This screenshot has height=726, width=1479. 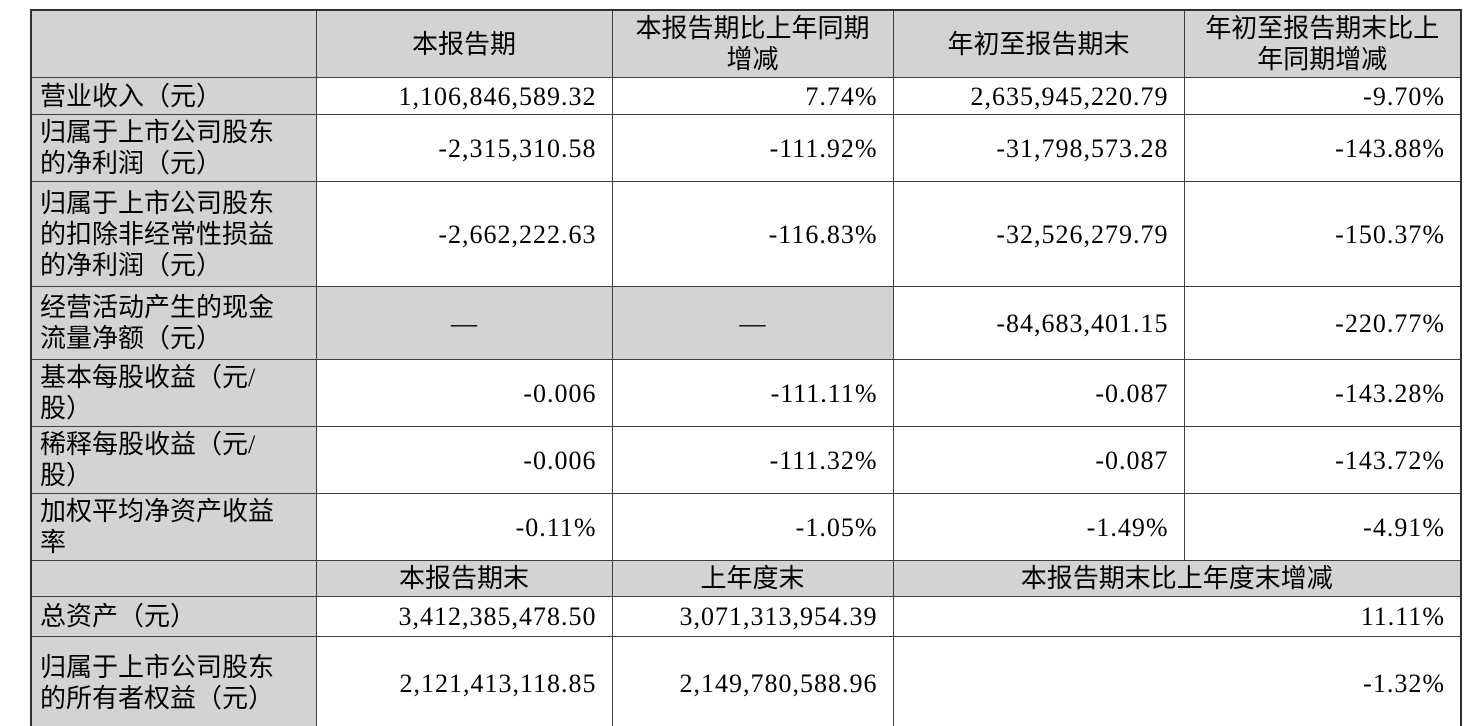 What do you see at coordinates (173, 234) in the screenshot?
I see `row-label: 归属于上市公司股东的扣除非经常性损益的净利润（元）` at bounding box center [173, 234].